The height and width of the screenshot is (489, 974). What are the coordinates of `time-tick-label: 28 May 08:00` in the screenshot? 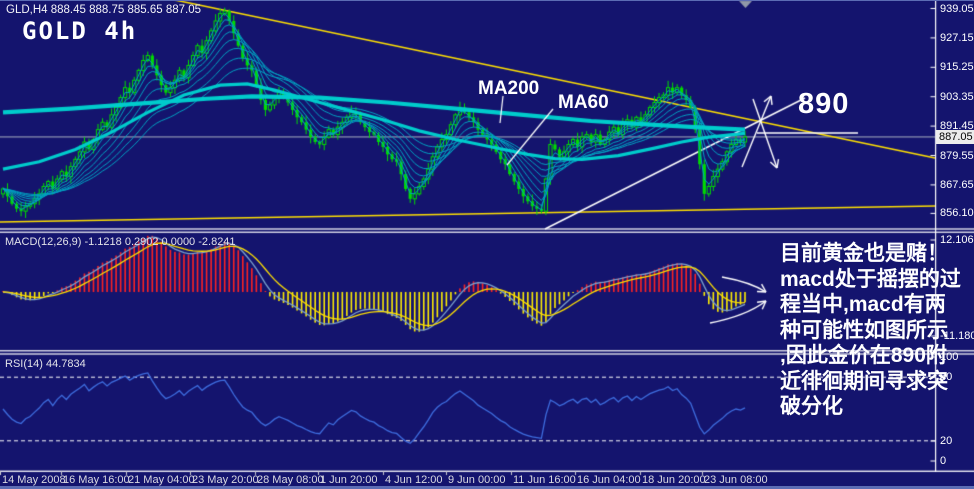 It's located at (290, 480).